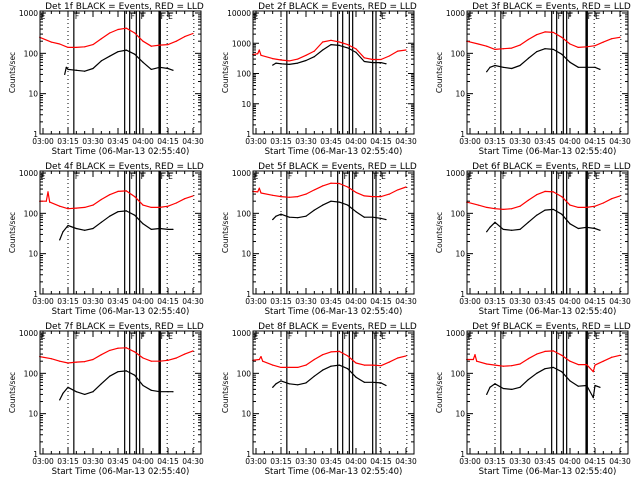  I want to click on y-tick-label: 1, so click(462, 134).